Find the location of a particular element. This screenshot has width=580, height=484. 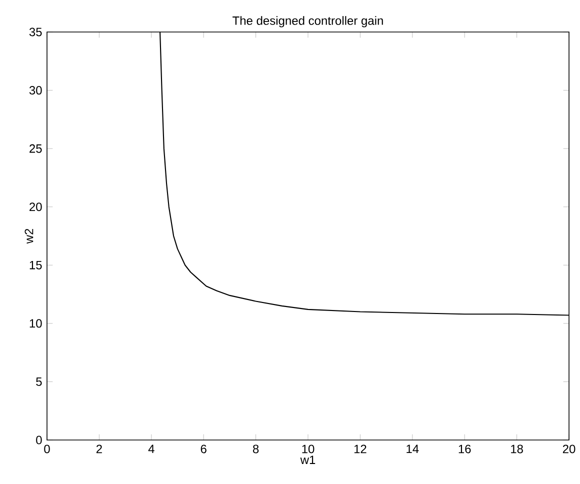

y-tick-label: 20 is located at coordinates (36, 207).